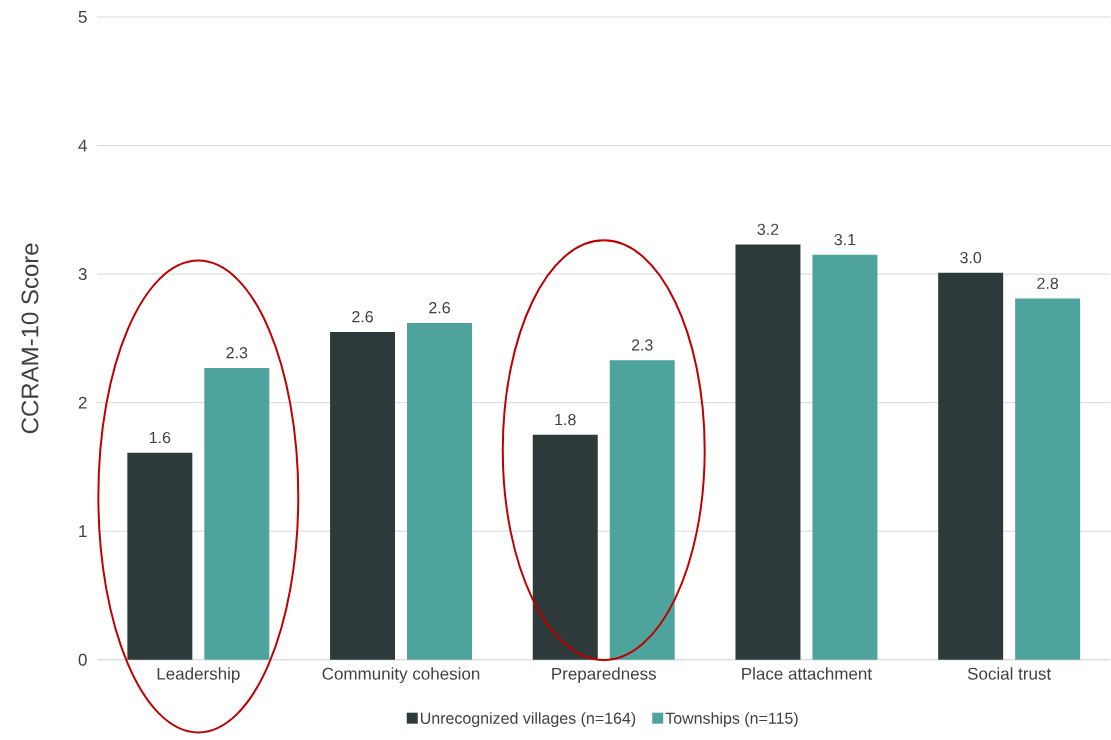  I want to click on y-axis-title: CCRAM-10 Score, so click(30, 338).